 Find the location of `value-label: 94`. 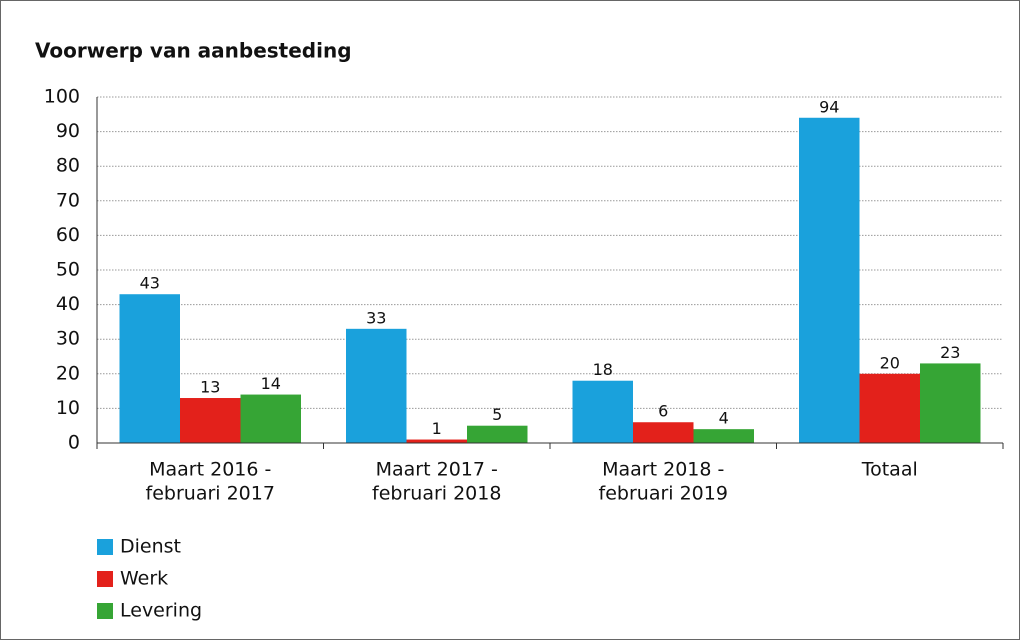

value-label: 94 is located at coordinates (829, 106).